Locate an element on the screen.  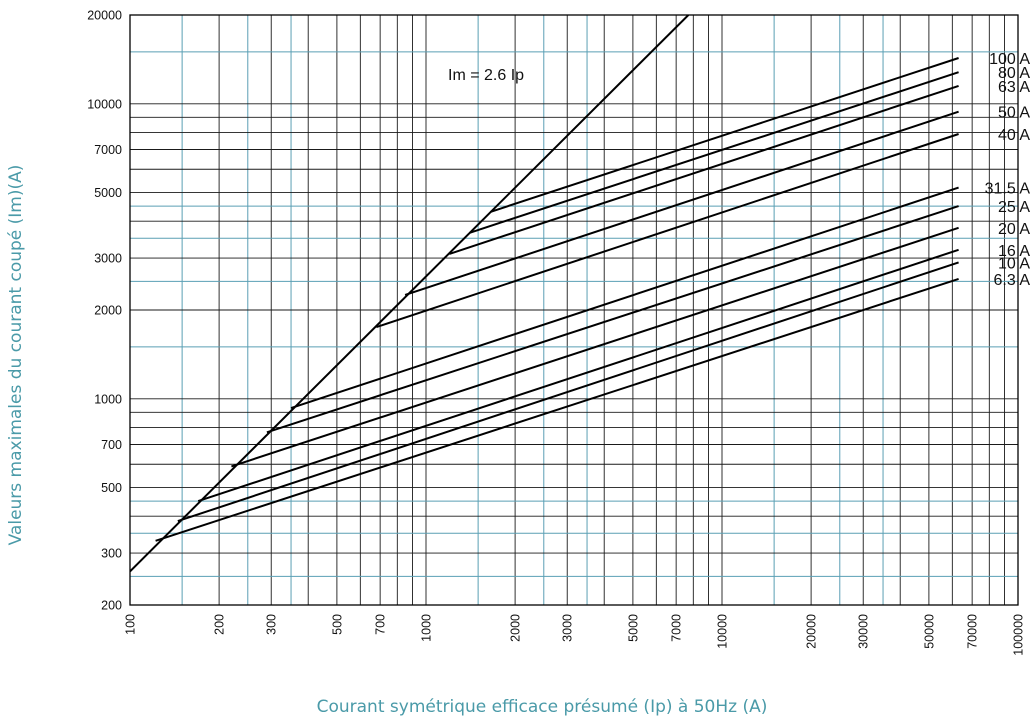
y-tick-label: 3000 is located at coordinates (108, 259).